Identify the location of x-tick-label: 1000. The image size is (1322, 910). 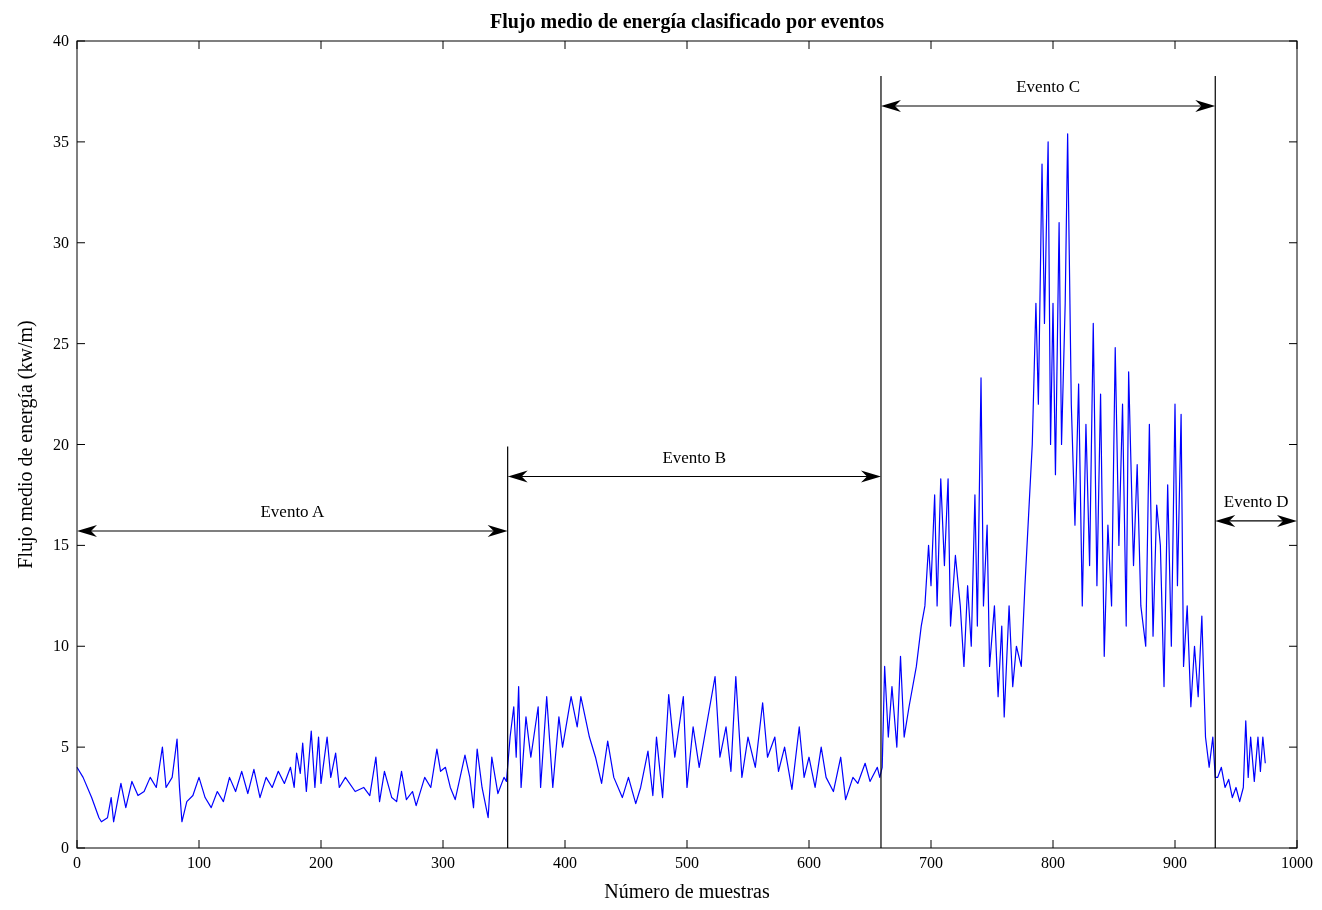
(1297, 862).